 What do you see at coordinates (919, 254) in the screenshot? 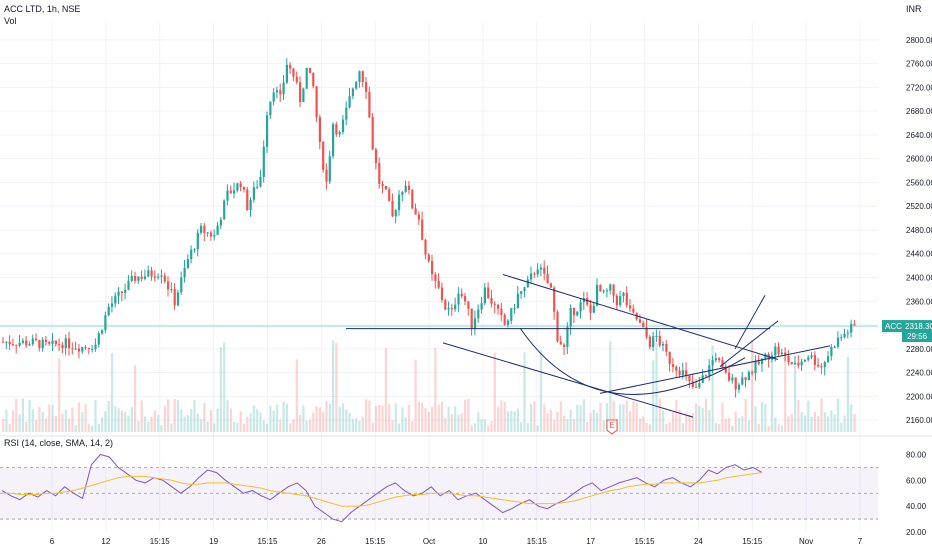
I see `price-tick-label: 2440.00` at bounding box center [919, 254].